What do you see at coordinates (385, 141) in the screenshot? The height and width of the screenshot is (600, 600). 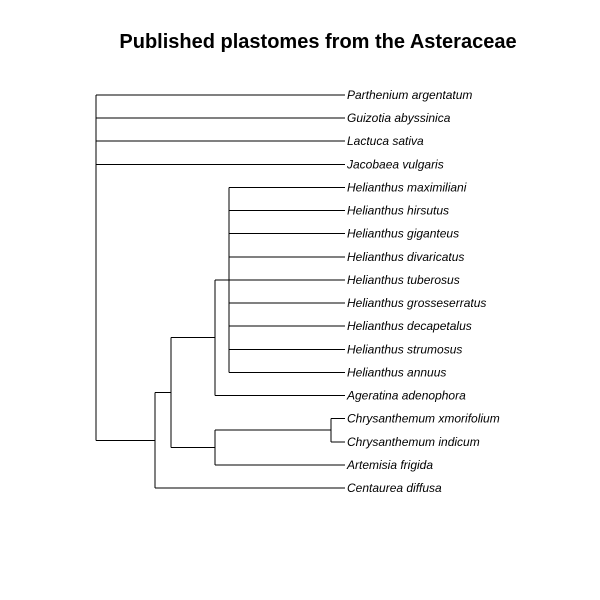 I see `tip-label: Lactuca sativa` at bounding box center [385, 141].